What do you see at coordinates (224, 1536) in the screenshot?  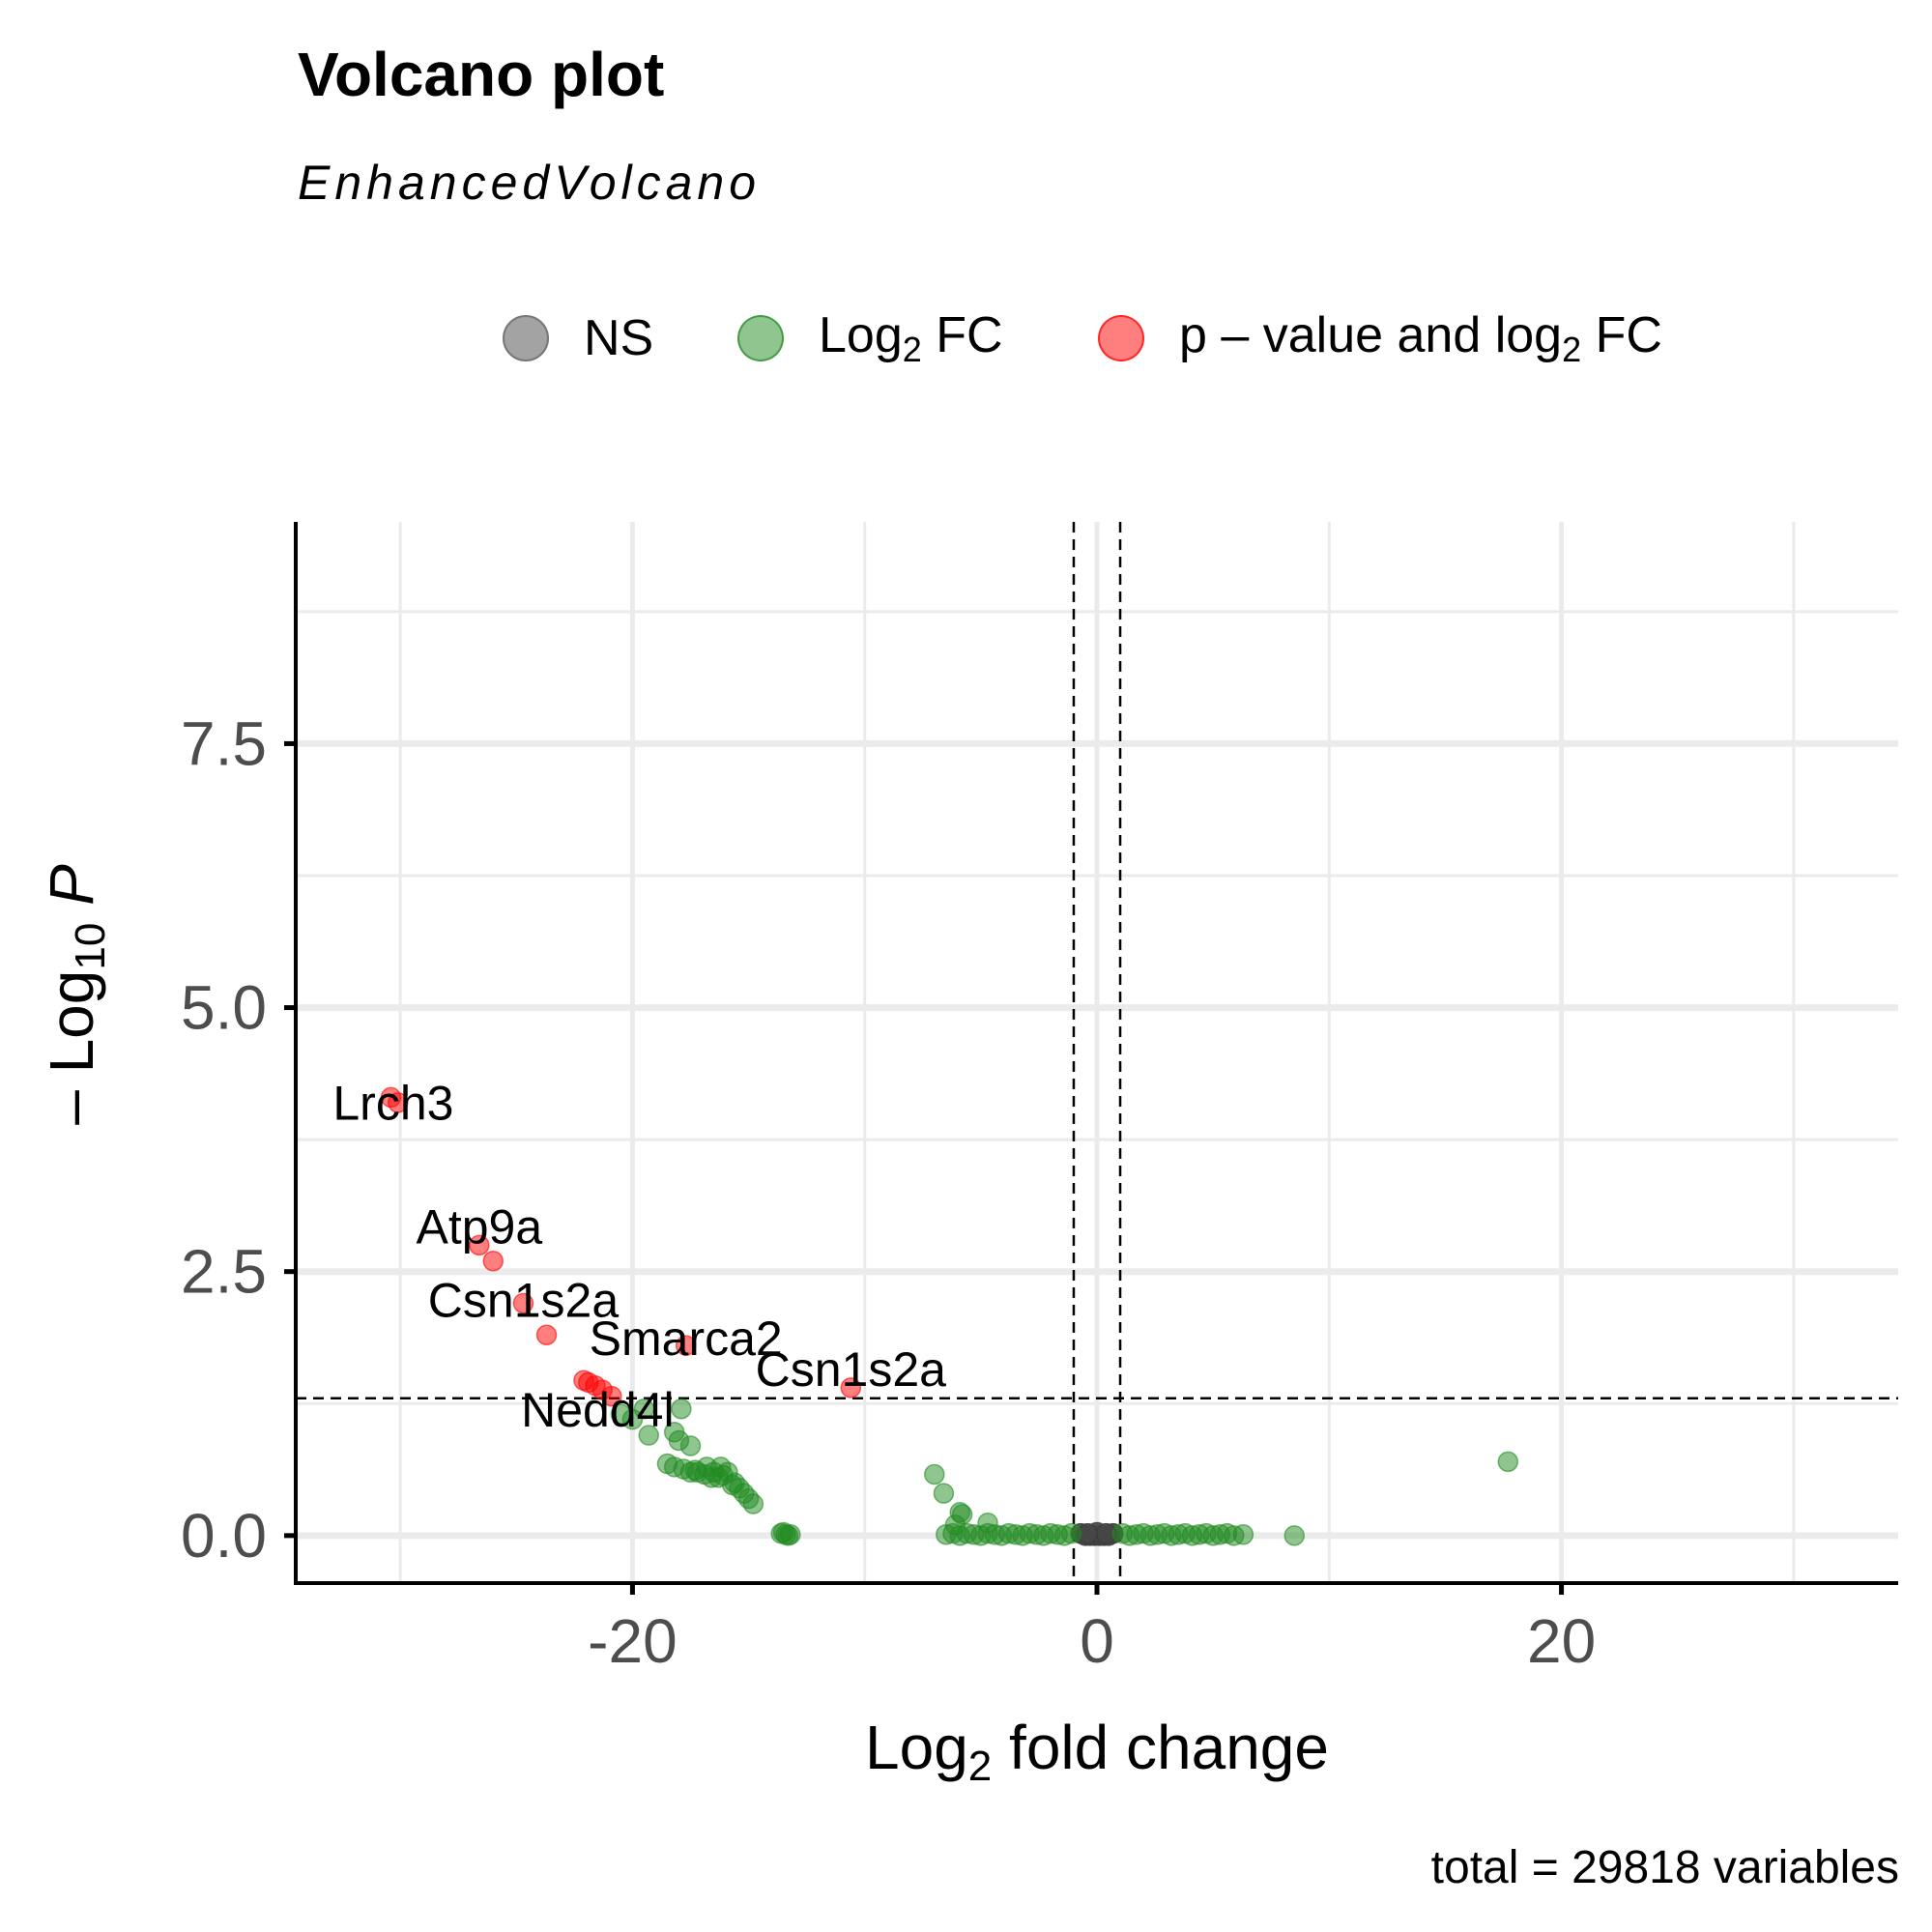 I see `y-tick-label: 0.0` at bounding box center [224, 1536].